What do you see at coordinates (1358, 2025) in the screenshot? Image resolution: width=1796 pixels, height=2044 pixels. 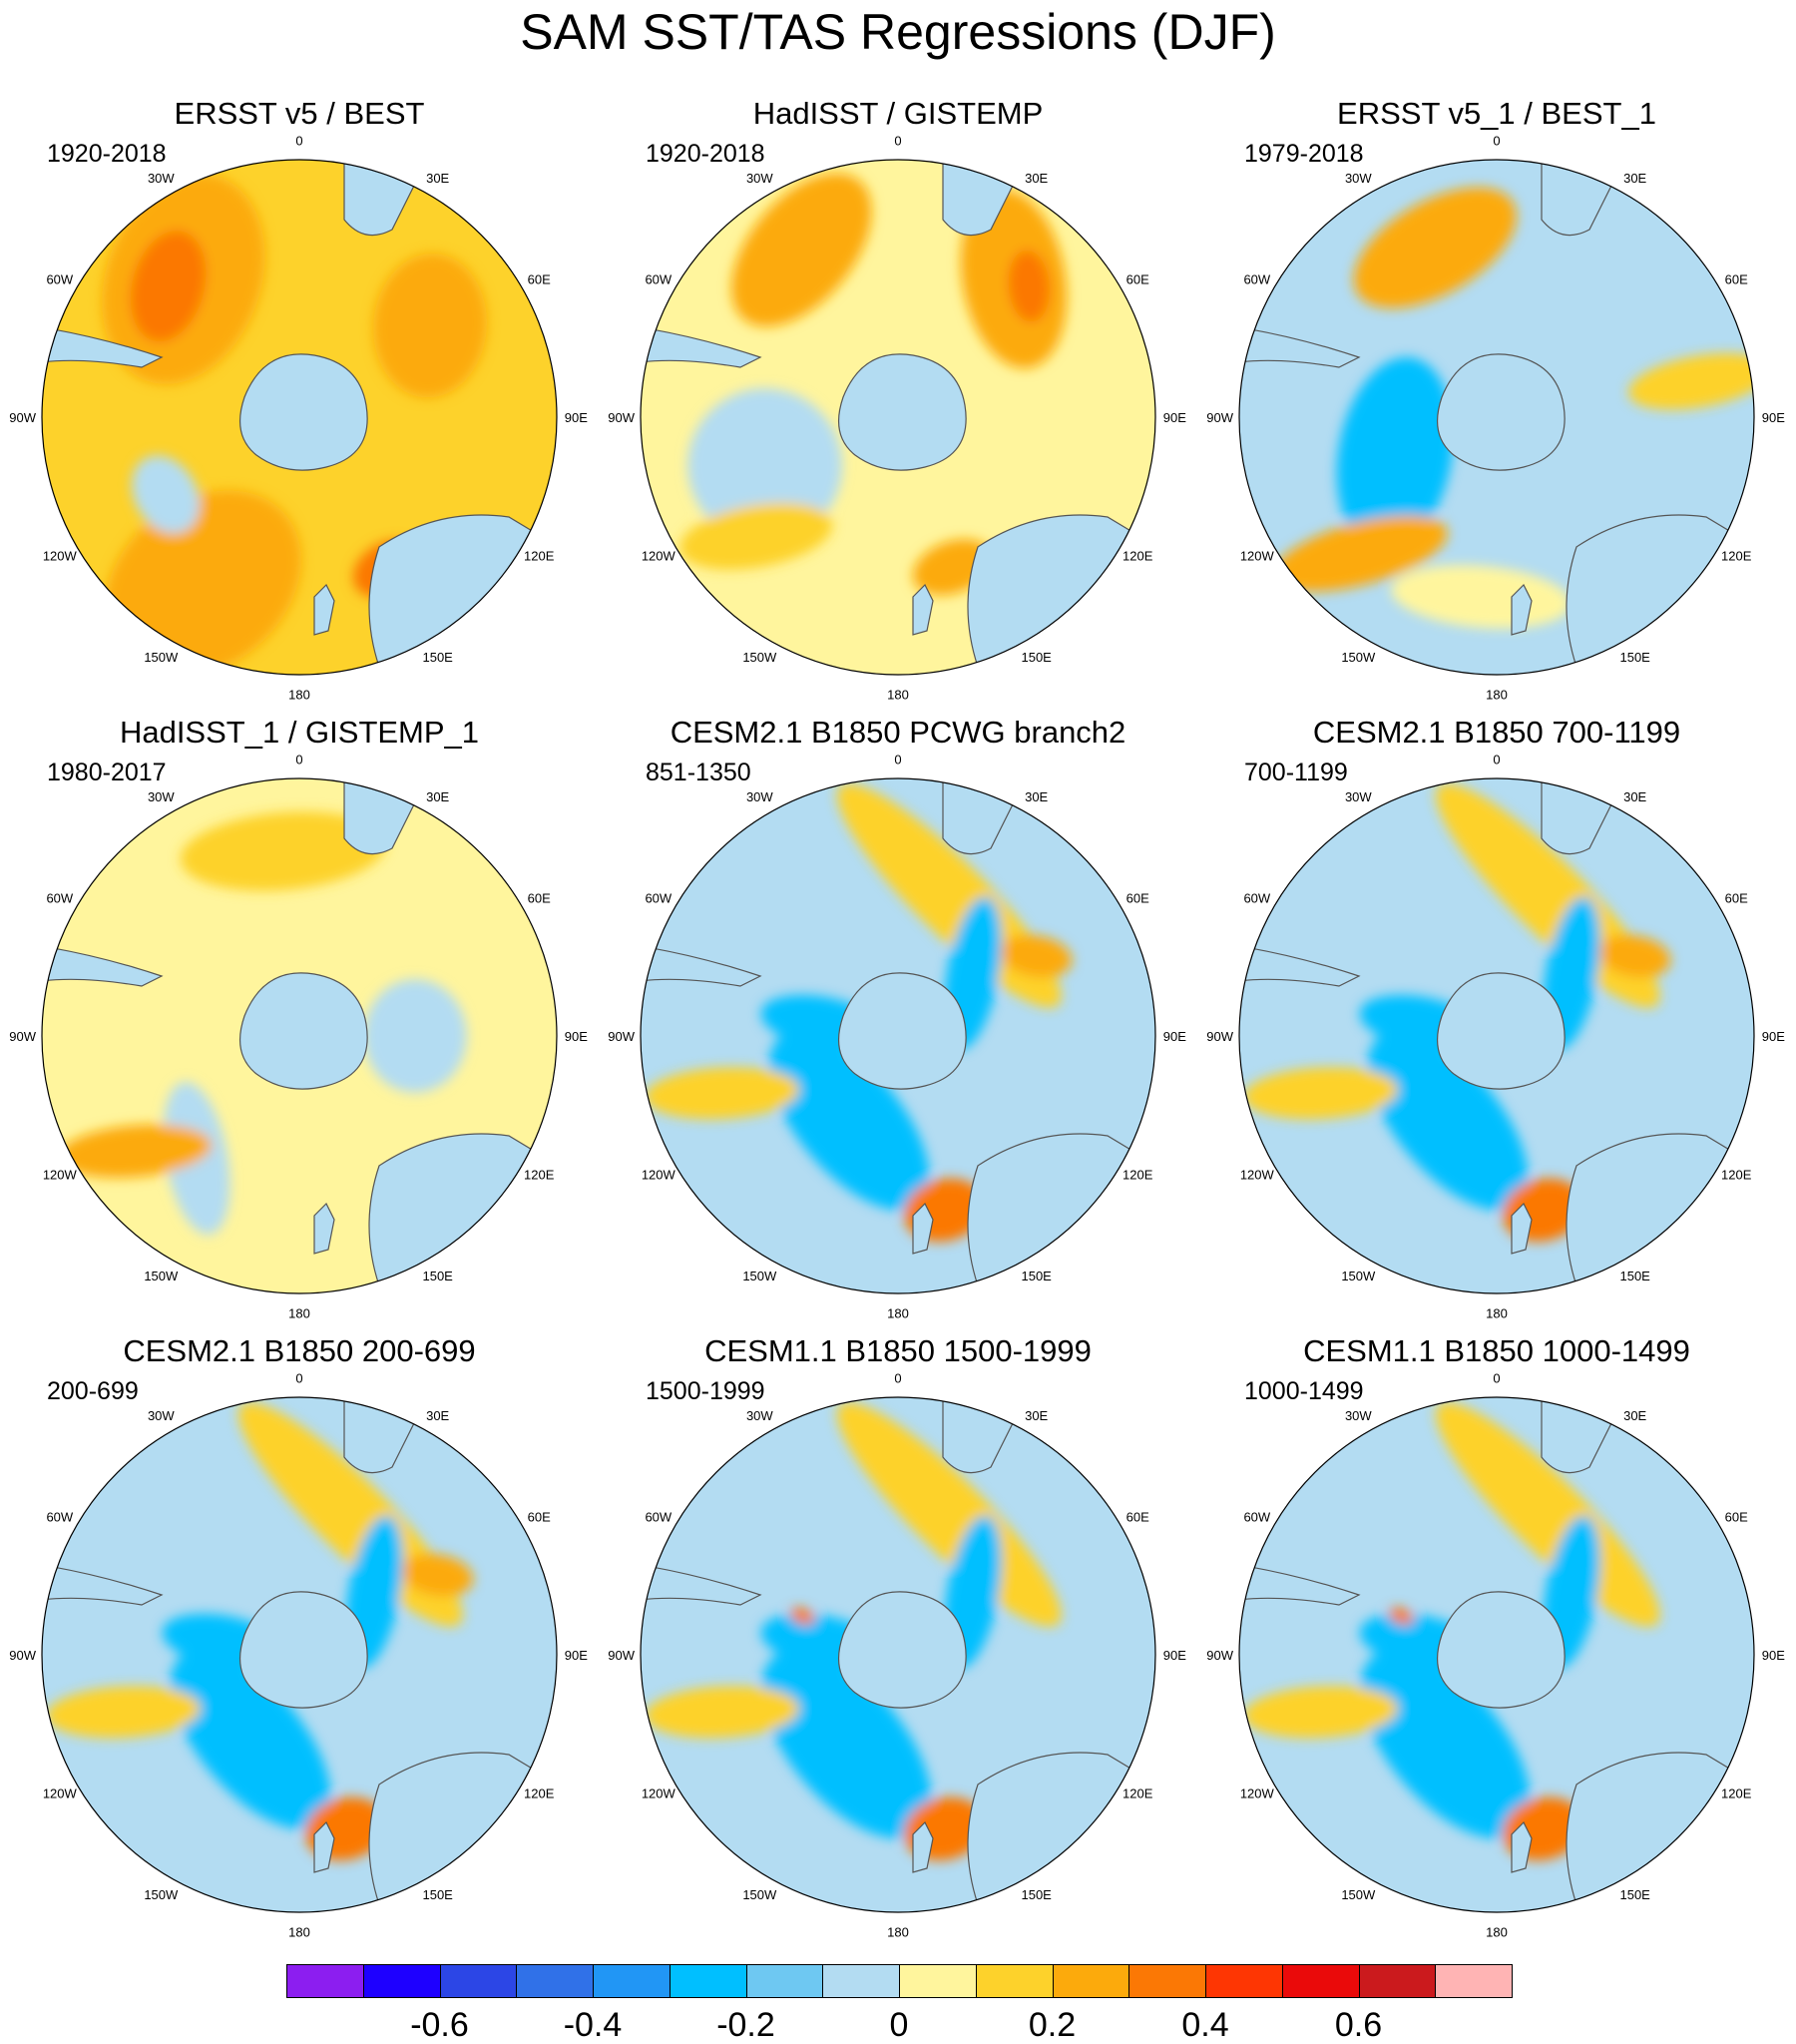 I see `colorbar-tick-label: 0.6` at bounding box center [1358, 2025].